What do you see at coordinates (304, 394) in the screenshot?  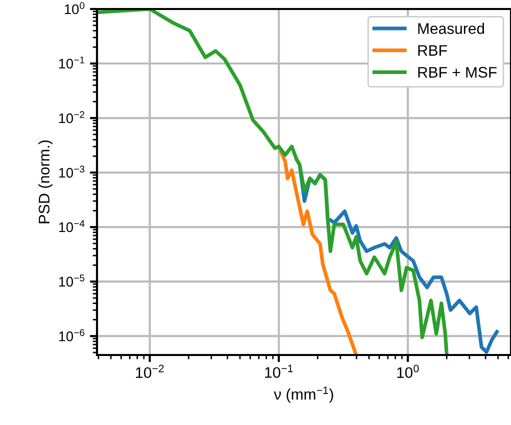 I see `x-axis-title: ν (mm$^{−1}$)` at bounding box center [304, 394].